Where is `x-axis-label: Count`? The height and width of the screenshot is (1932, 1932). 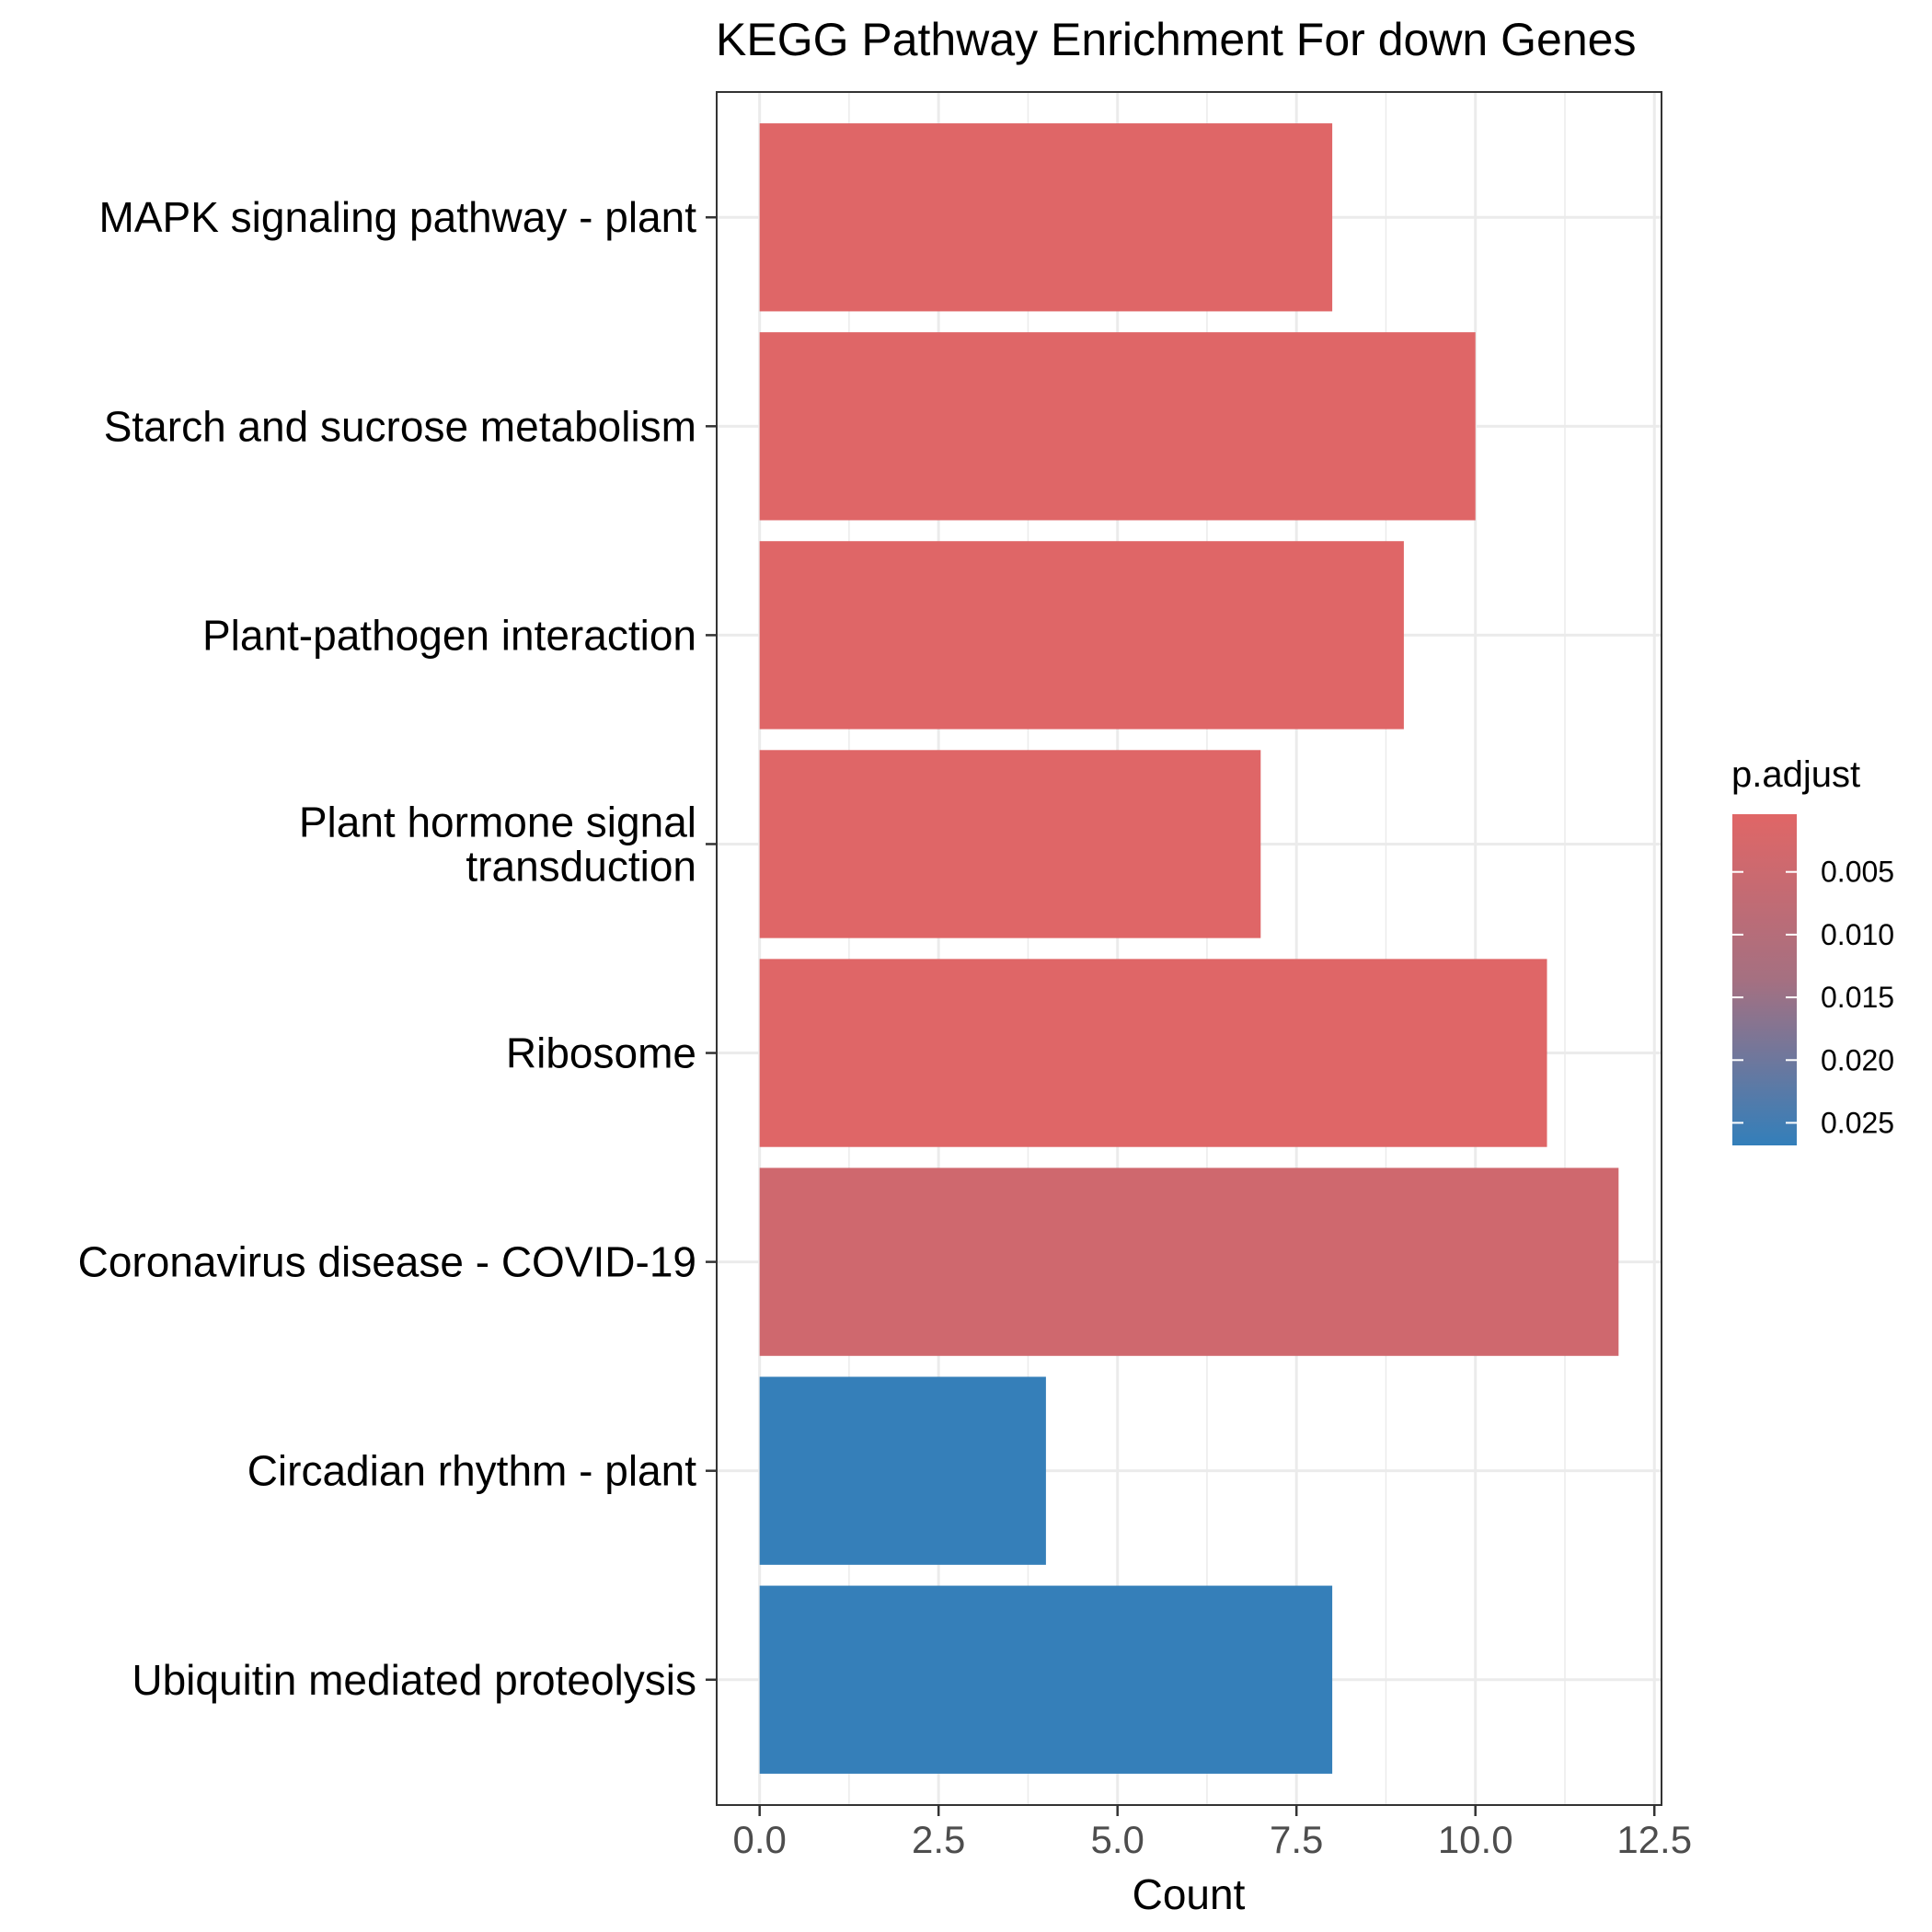
x-axis-label: Count is located at coordinates (1189, 1894).